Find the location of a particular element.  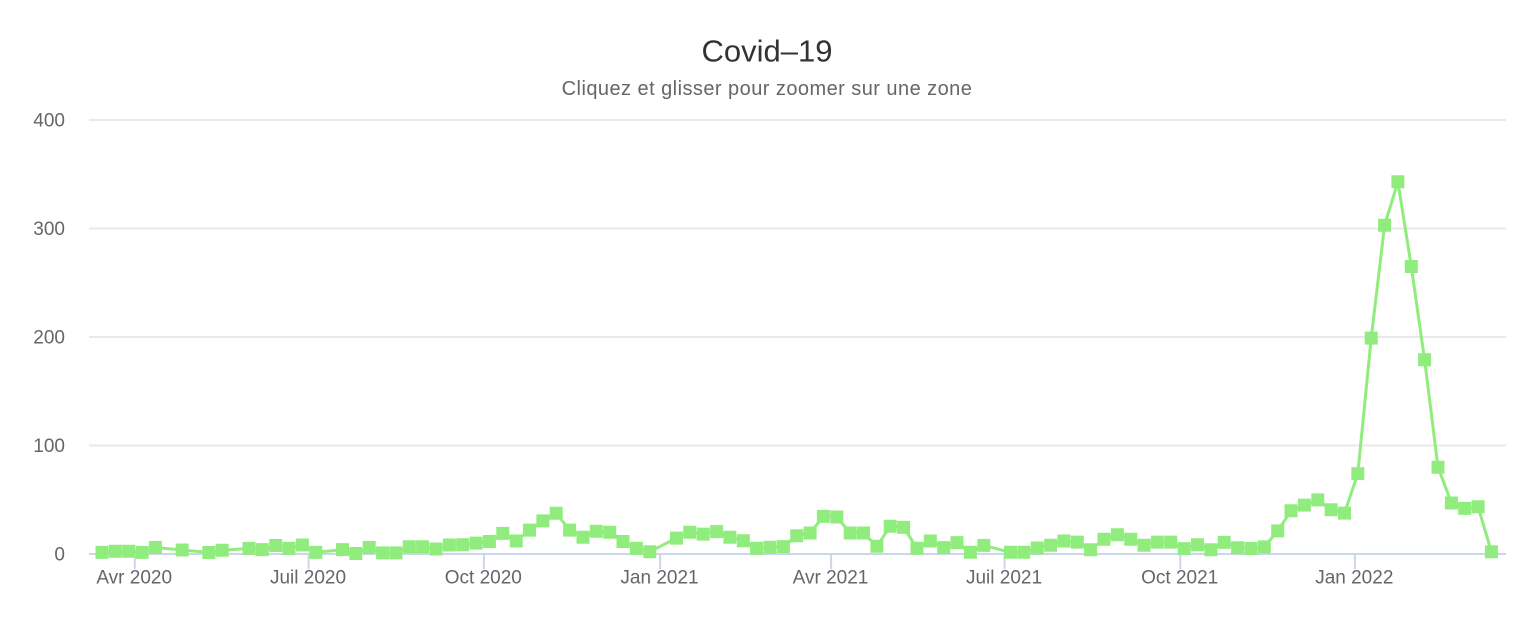

svg-text: Juil 2021 is located at coordinates (1004, 578).